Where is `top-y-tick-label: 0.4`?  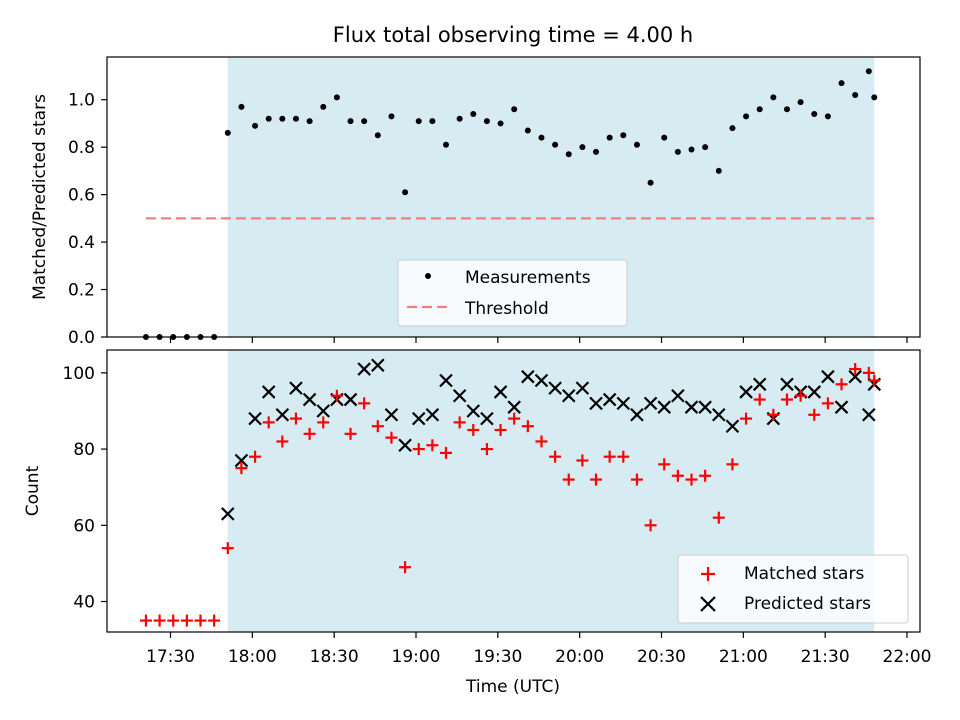
top-y-tick-label: 0.4 is located at coordinates (81, 243).